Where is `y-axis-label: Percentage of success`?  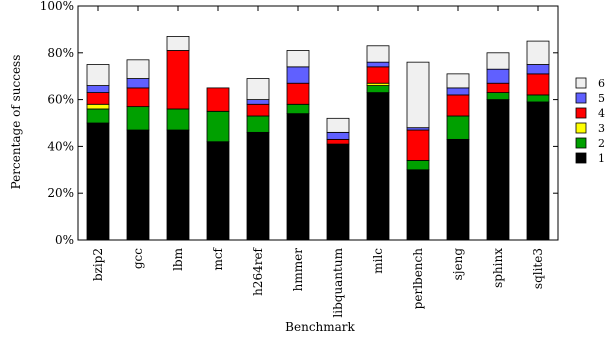
y-axis-label: Percentage of success is located at coordinates (16, 122).